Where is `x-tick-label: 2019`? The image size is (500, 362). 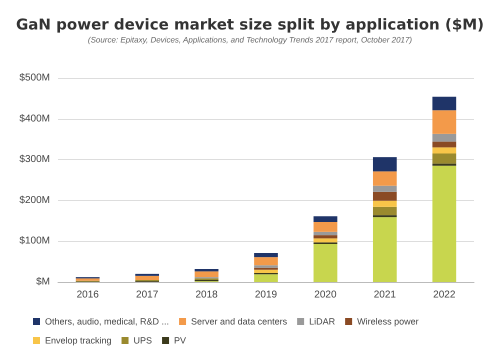 x-tick-label: 2019 is located at coordinates (266, 295).